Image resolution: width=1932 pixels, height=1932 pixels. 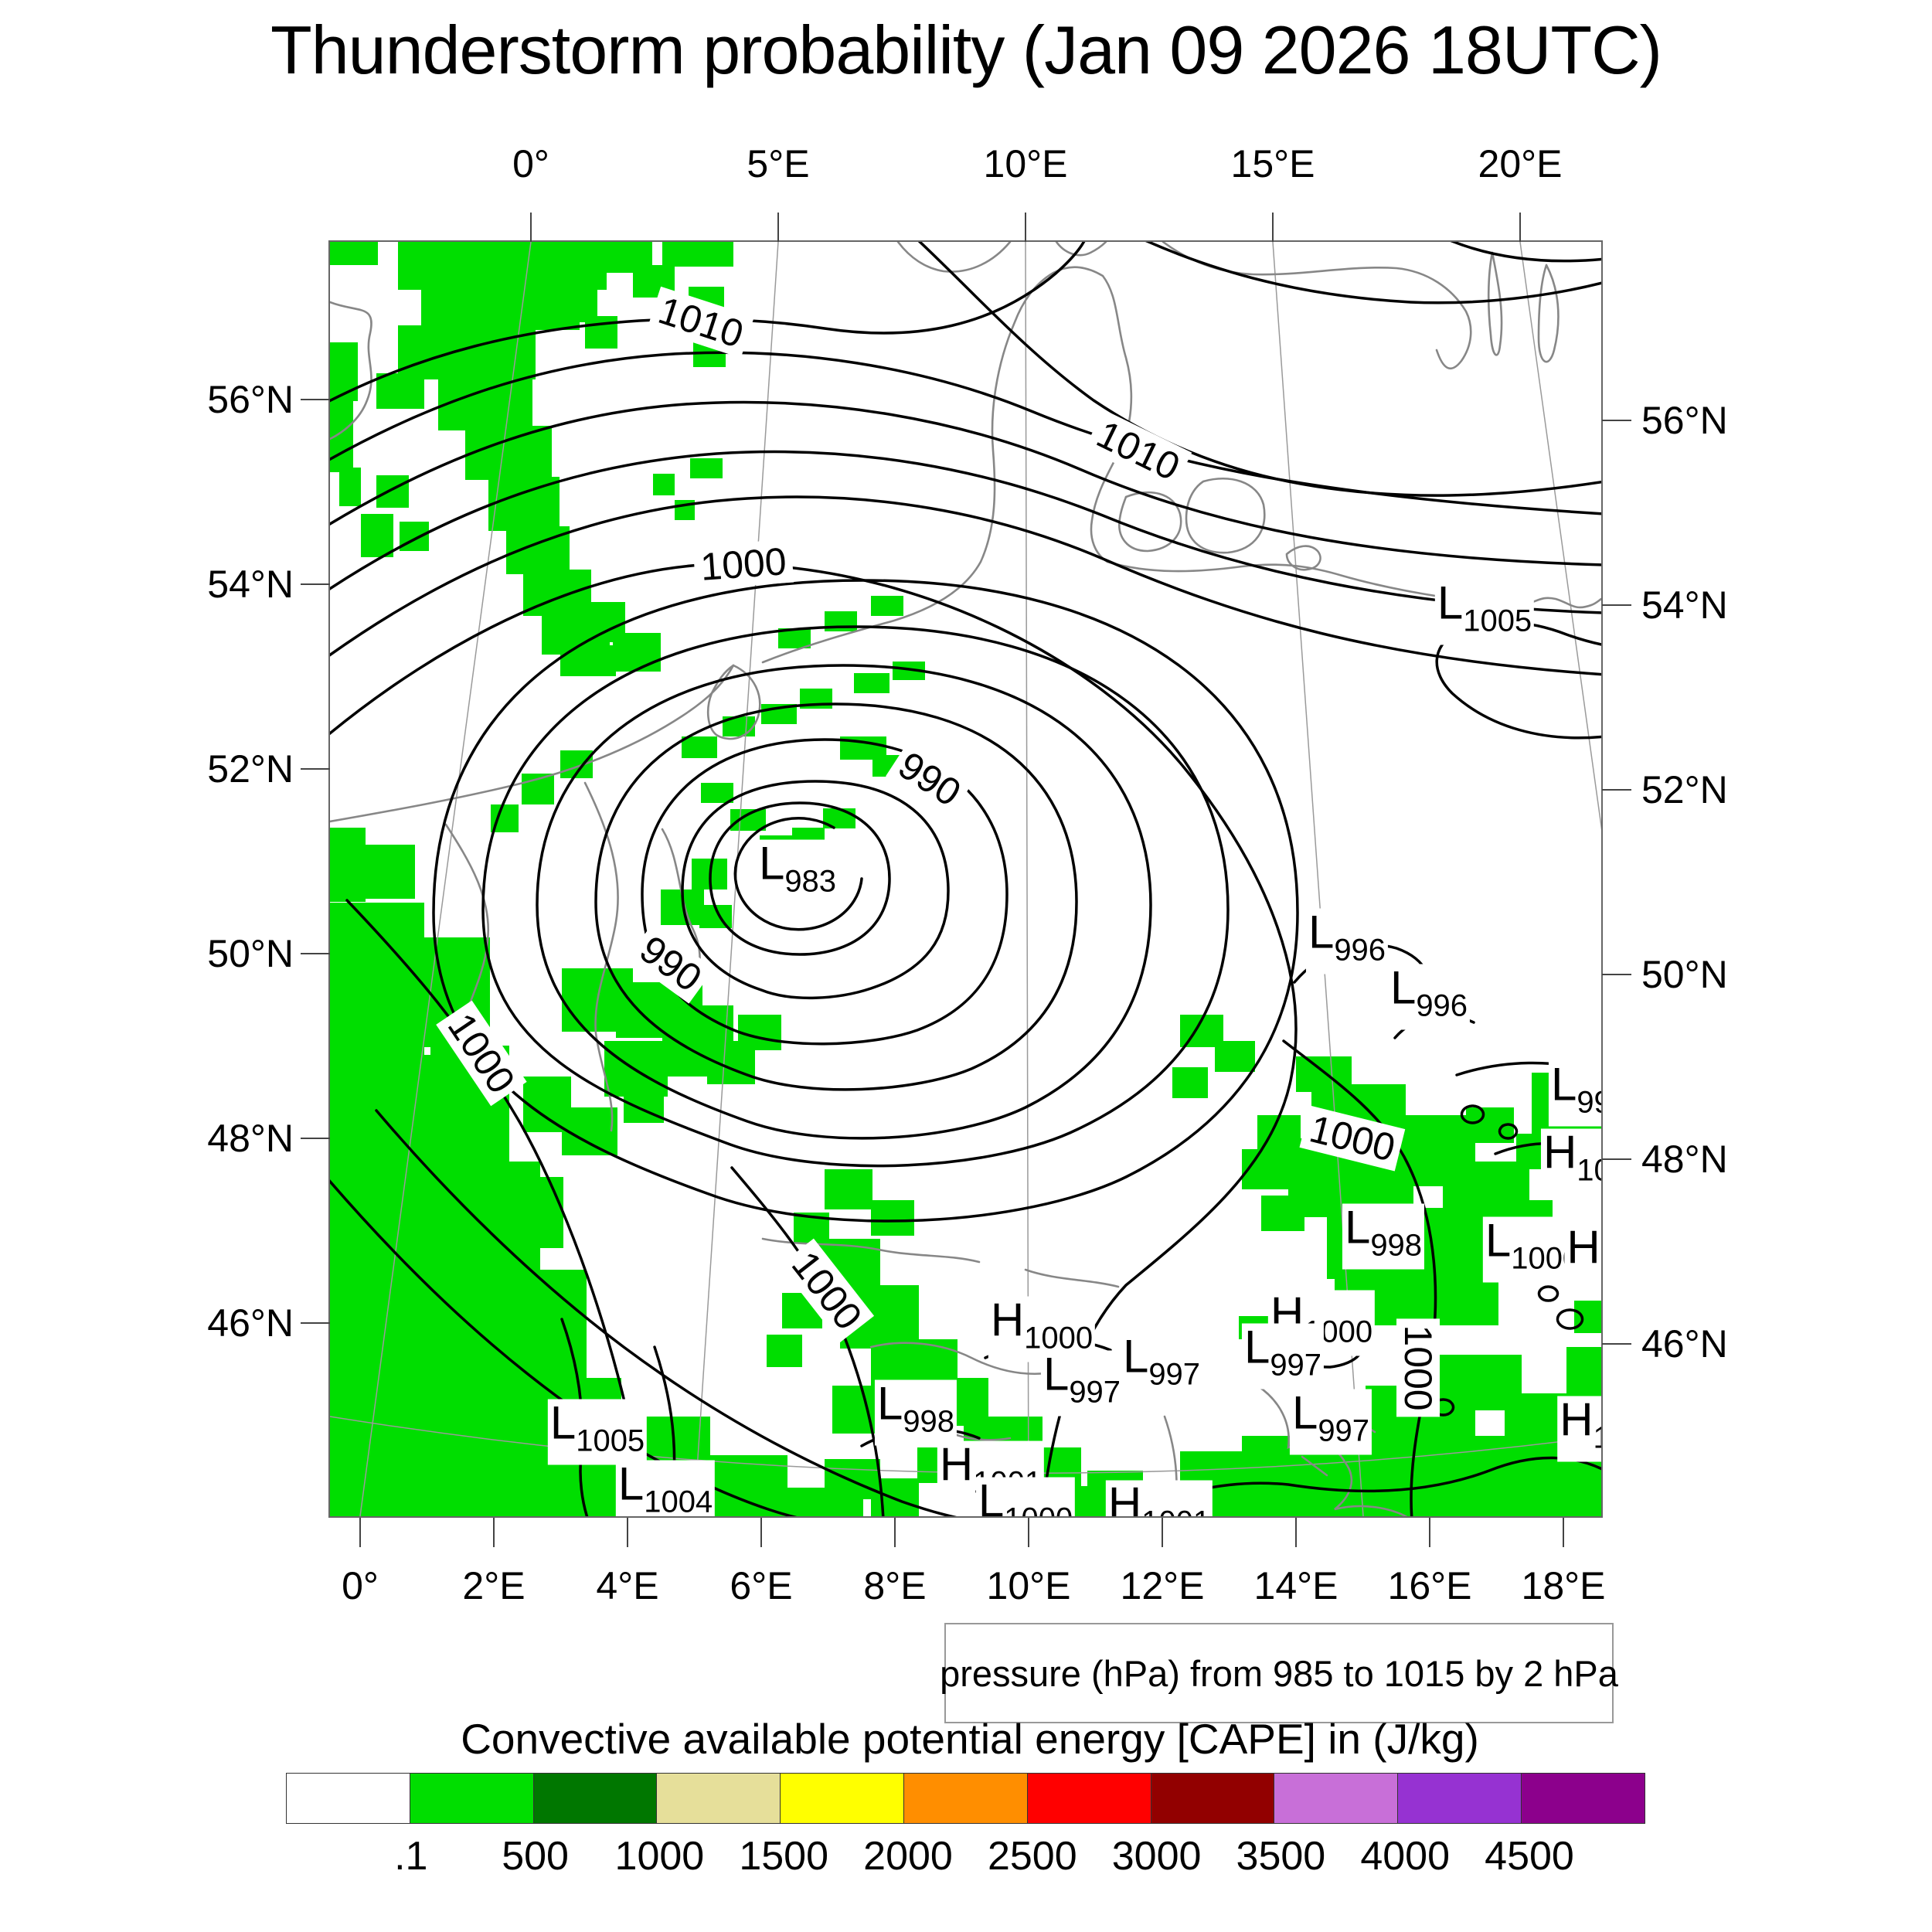 What do you see at coordinates (1272, 163) in the screenshot?
I see `axis-label-top: 15°E` at bounding box center [1272, 163].